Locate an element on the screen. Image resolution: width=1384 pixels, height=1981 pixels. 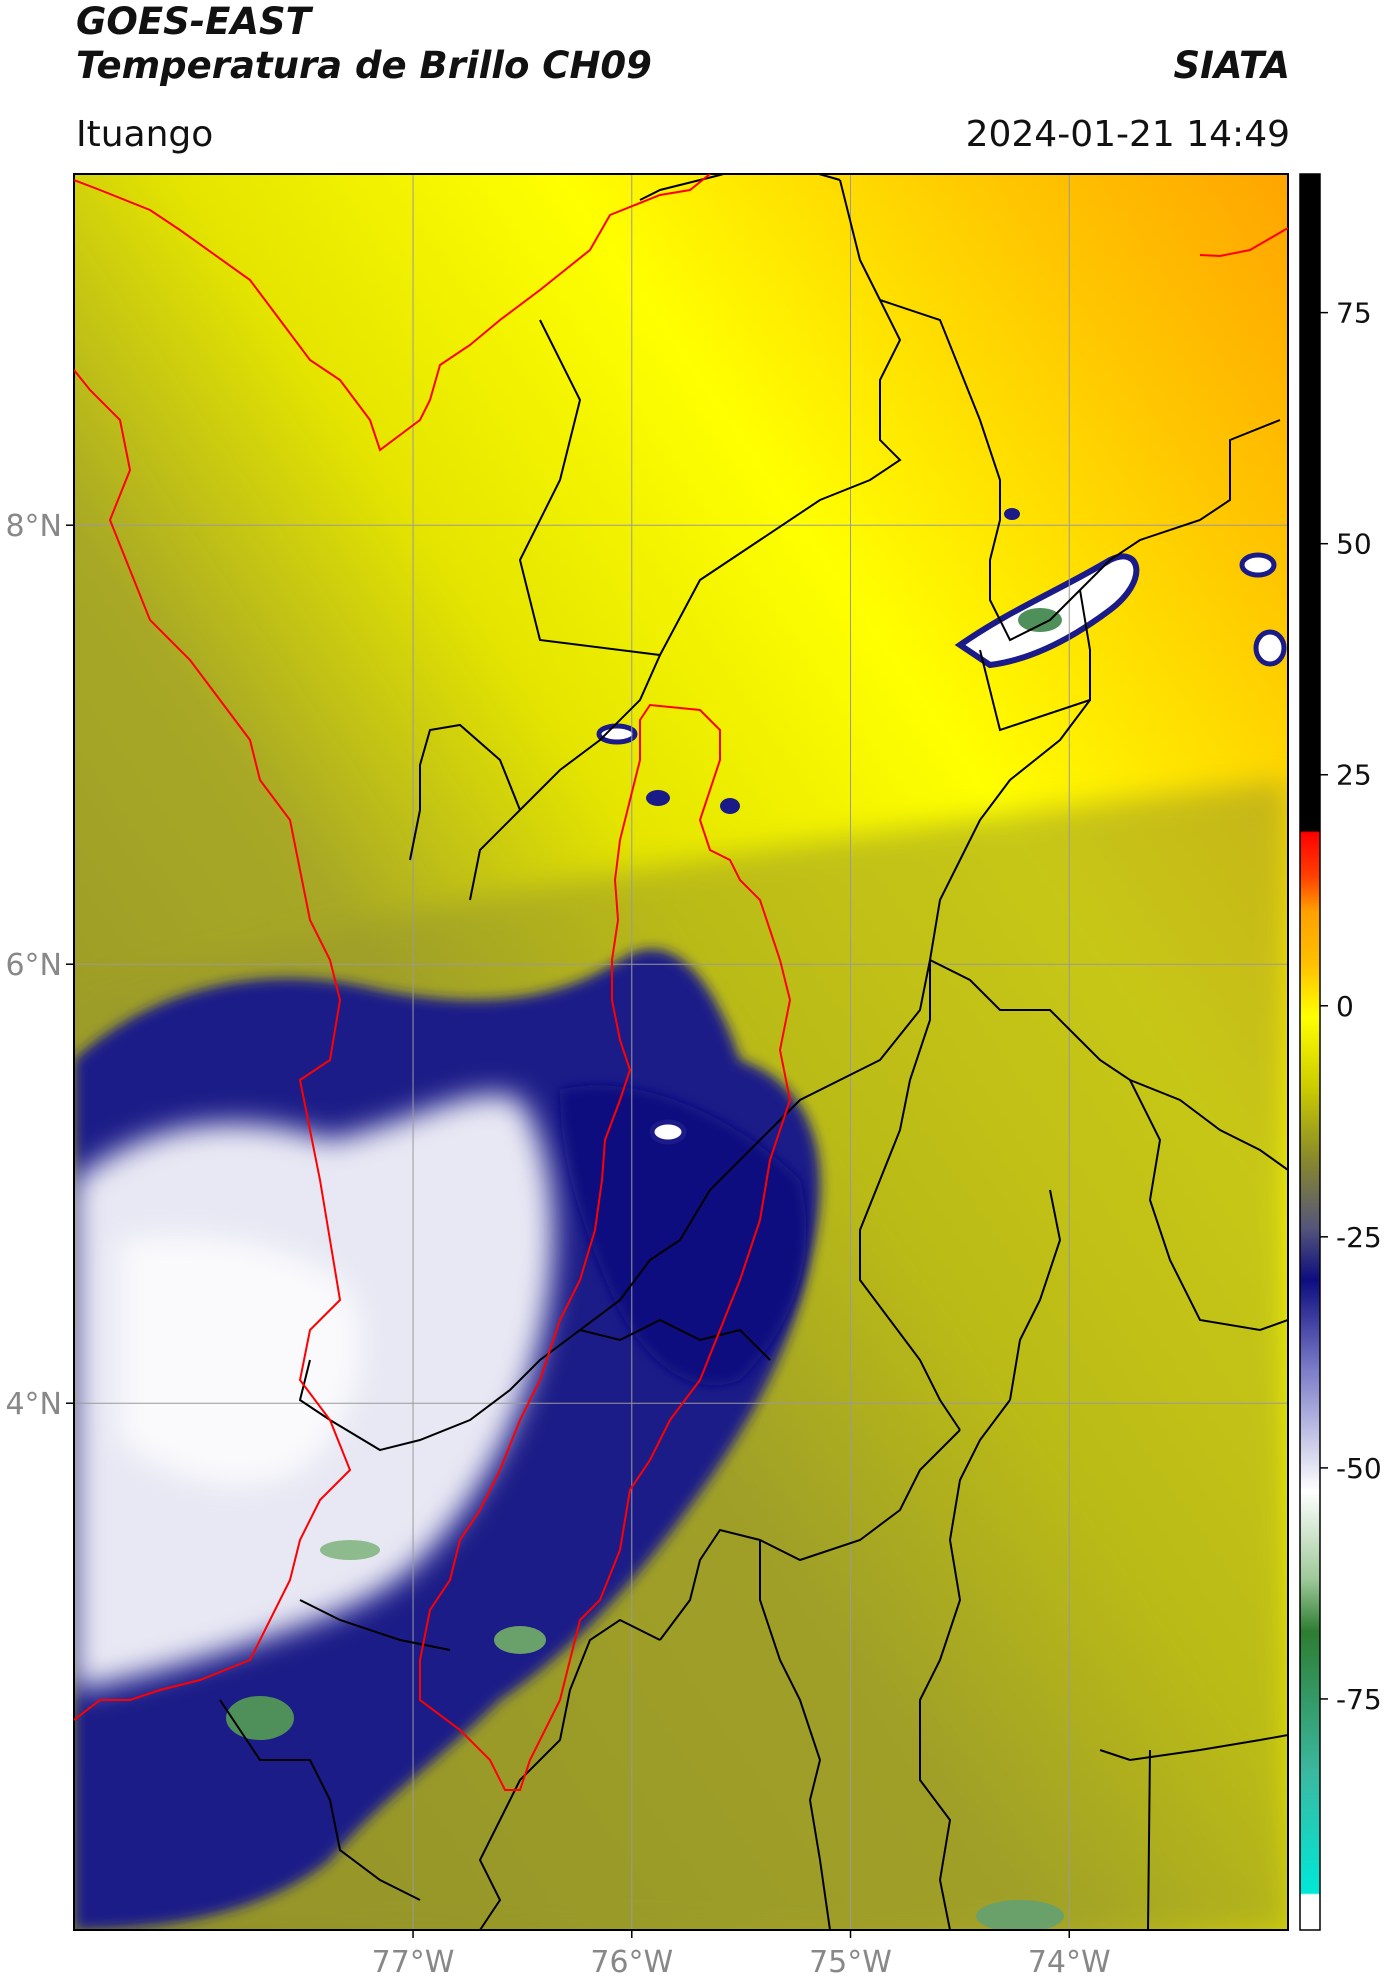
colorbar: 75 50 25 0 -25 -50 -75 is located at coordinates (1340, 1052).